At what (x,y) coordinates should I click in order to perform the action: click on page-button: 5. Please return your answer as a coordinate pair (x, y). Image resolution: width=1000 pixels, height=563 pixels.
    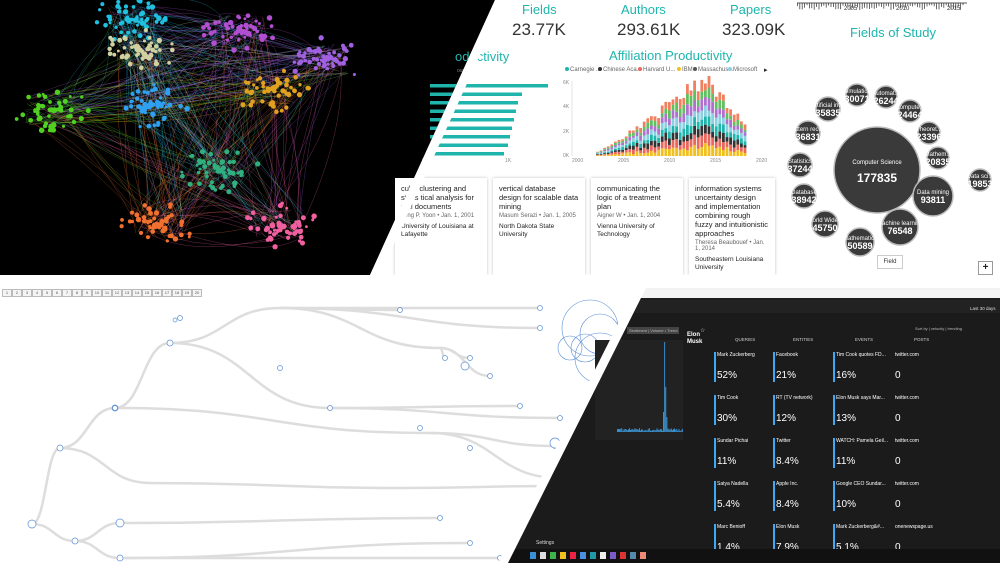
    Looking at the image, I should click on (47, 293).